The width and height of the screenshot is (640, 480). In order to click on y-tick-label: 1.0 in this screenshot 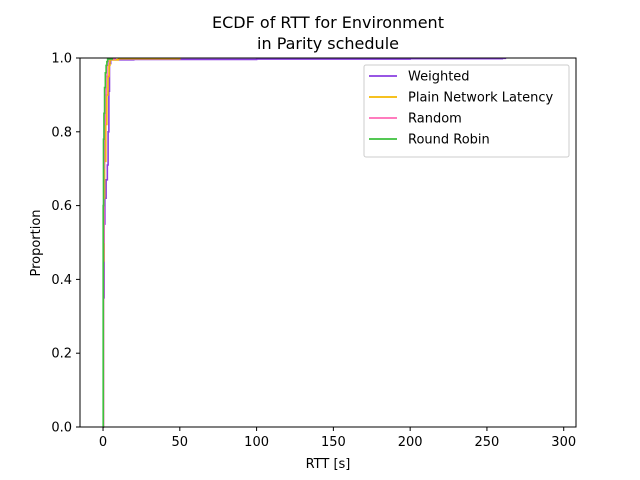, I will do `click(61, 59)`.